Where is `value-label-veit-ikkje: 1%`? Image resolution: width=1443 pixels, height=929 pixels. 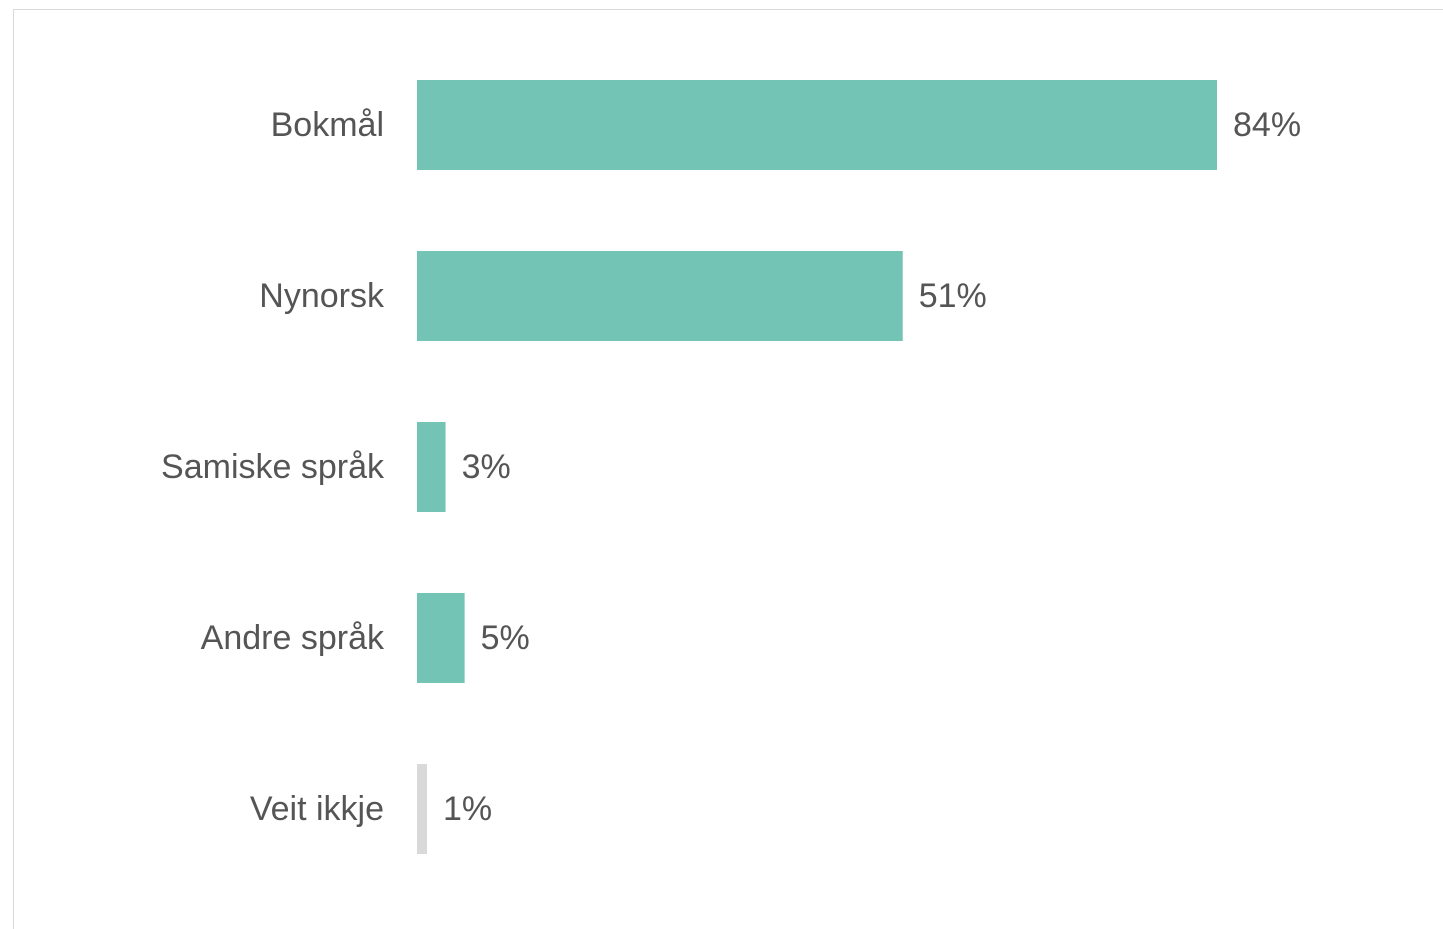
value-label-veit-ikkje: 1% is located at coordinates (467, 809).